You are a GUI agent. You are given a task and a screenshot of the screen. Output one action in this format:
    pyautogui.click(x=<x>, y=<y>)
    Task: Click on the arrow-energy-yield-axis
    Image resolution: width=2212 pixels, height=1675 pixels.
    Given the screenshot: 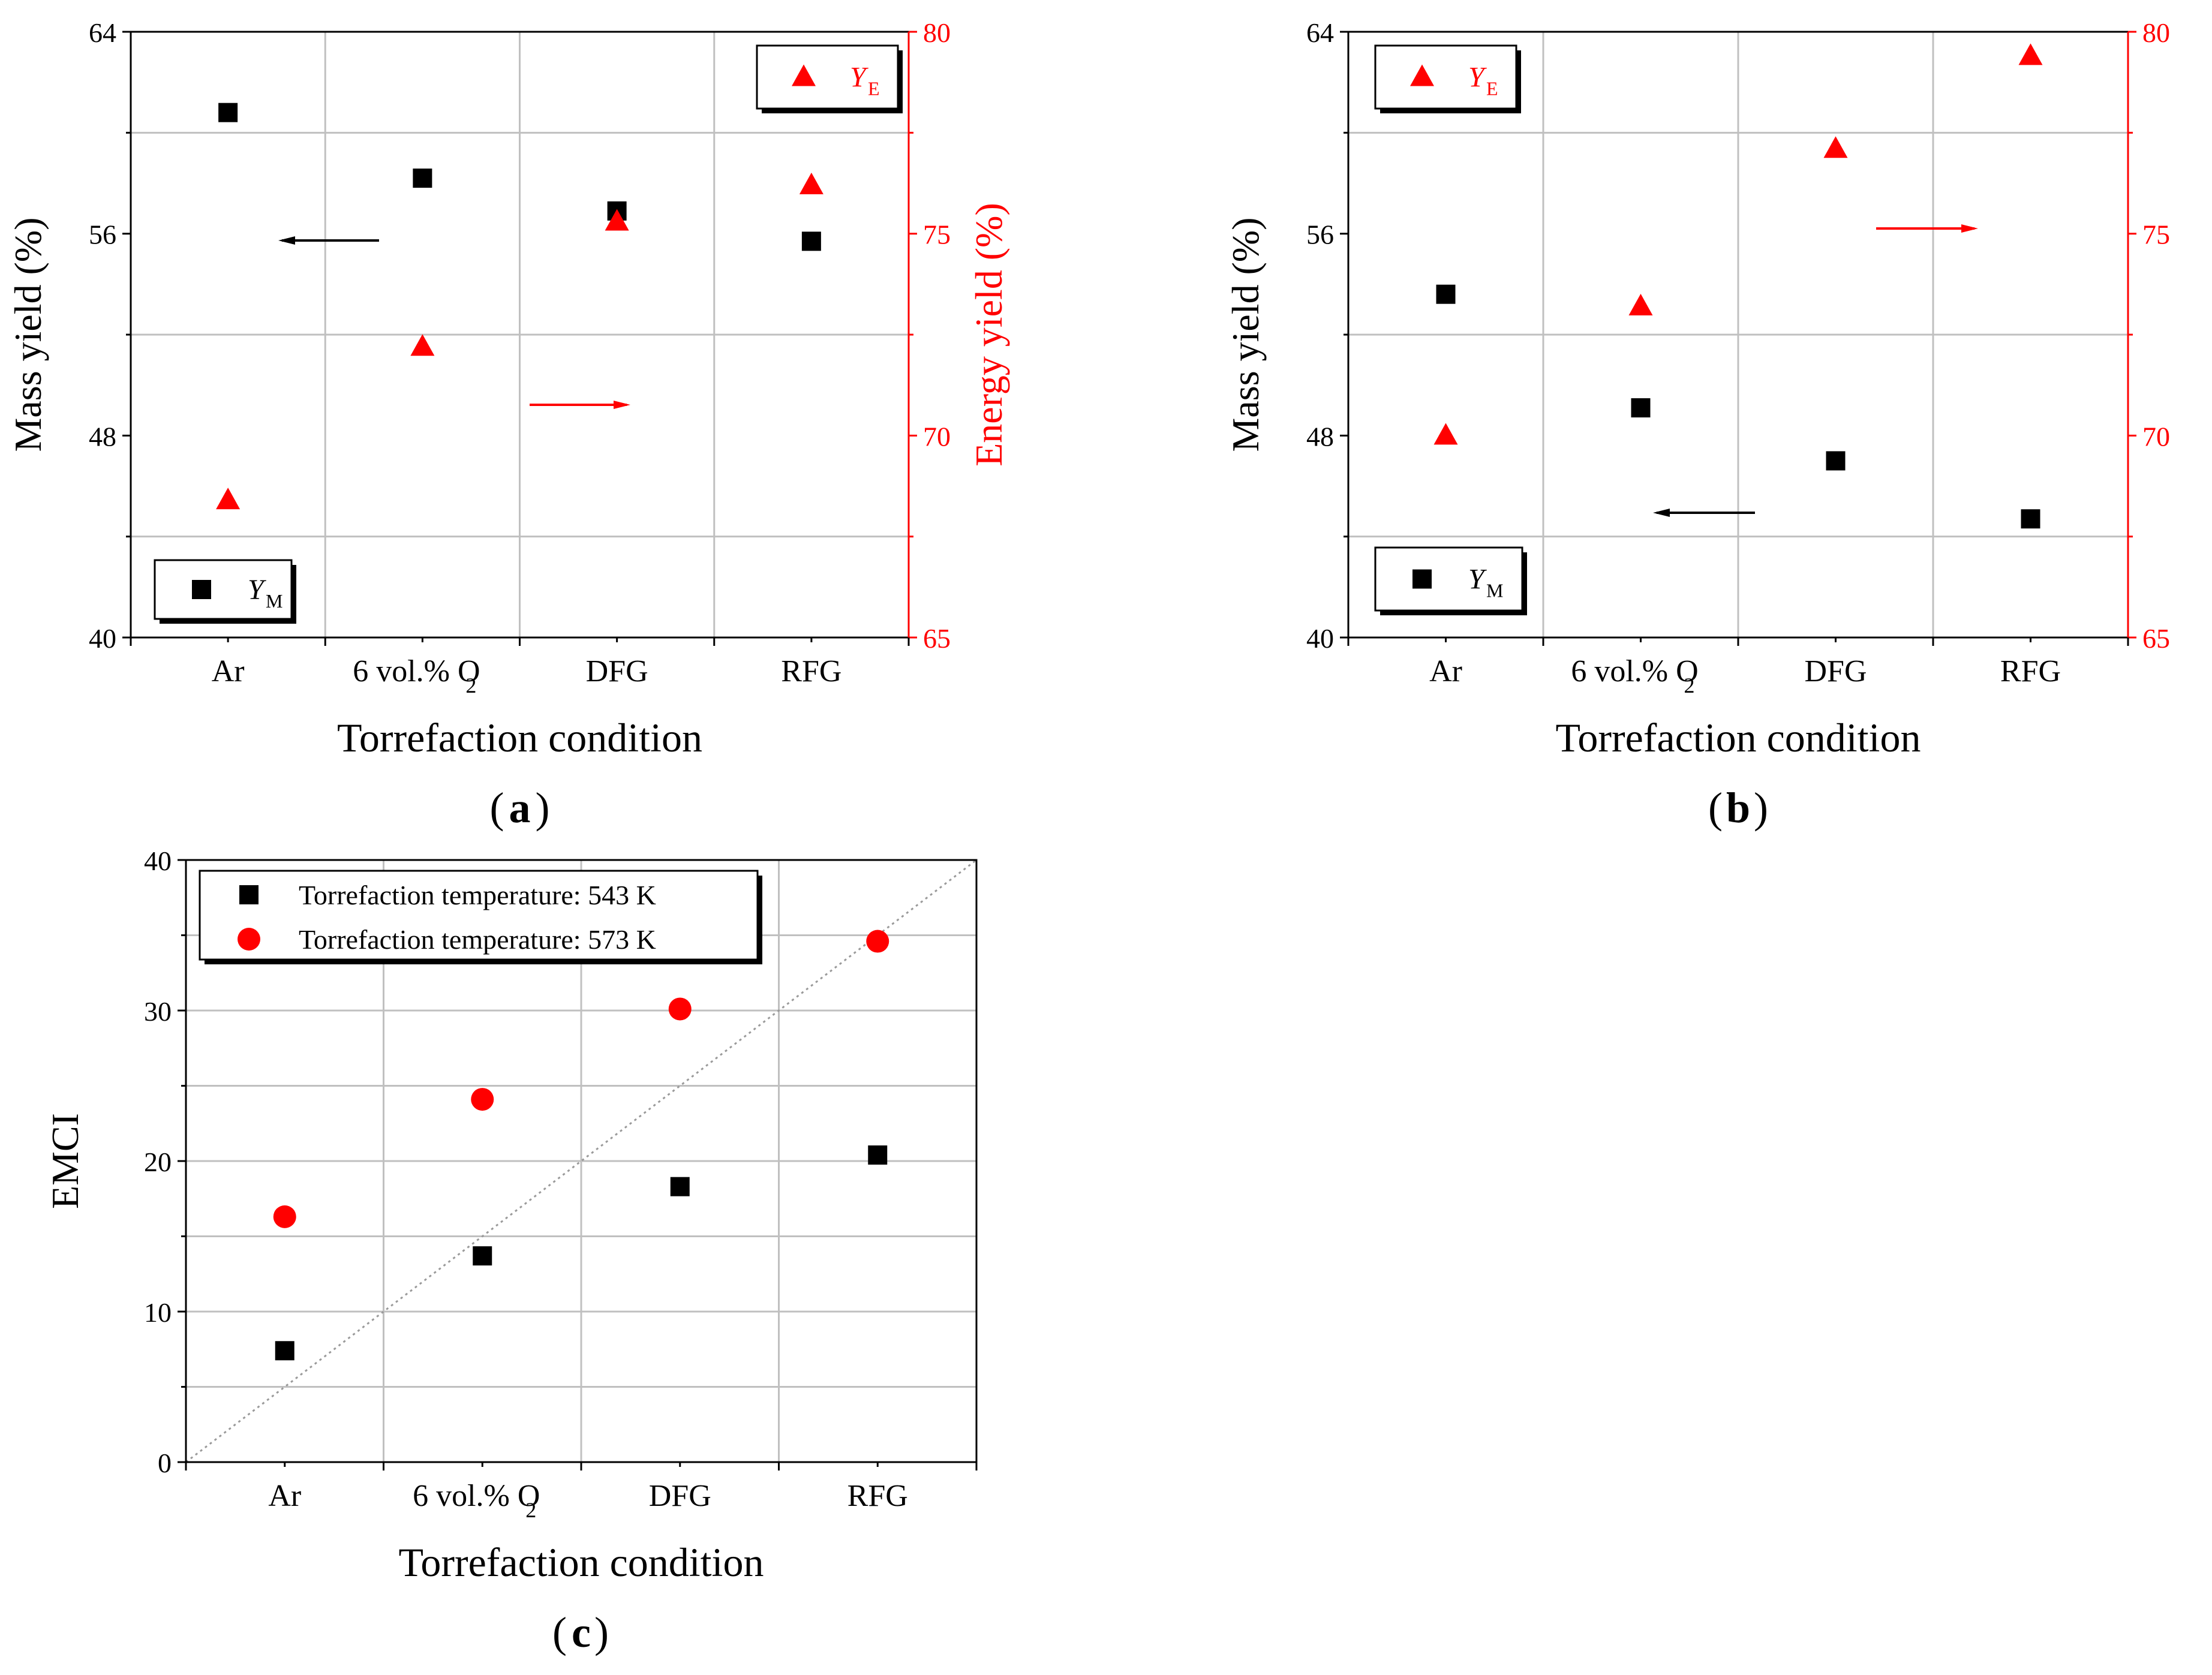 What is the action you would take?
    pyautogui.click(x=1927, y=228)
    